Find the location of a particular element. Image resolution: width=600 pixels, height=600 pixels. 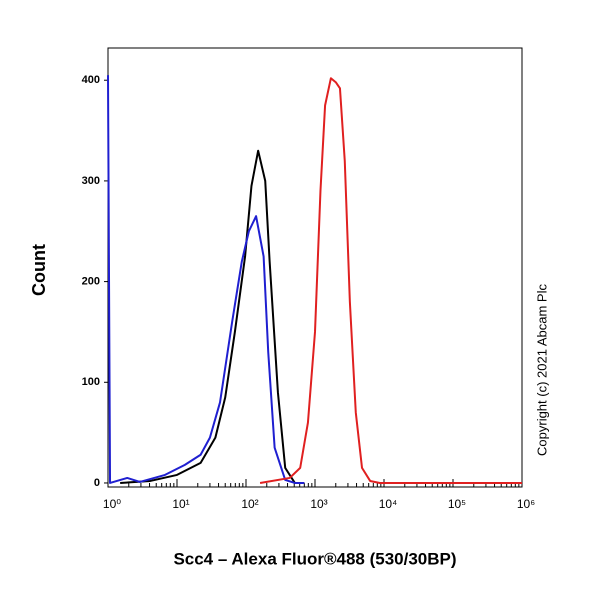

x-tick-label: 10¹ is located at coordinates (180, 504).